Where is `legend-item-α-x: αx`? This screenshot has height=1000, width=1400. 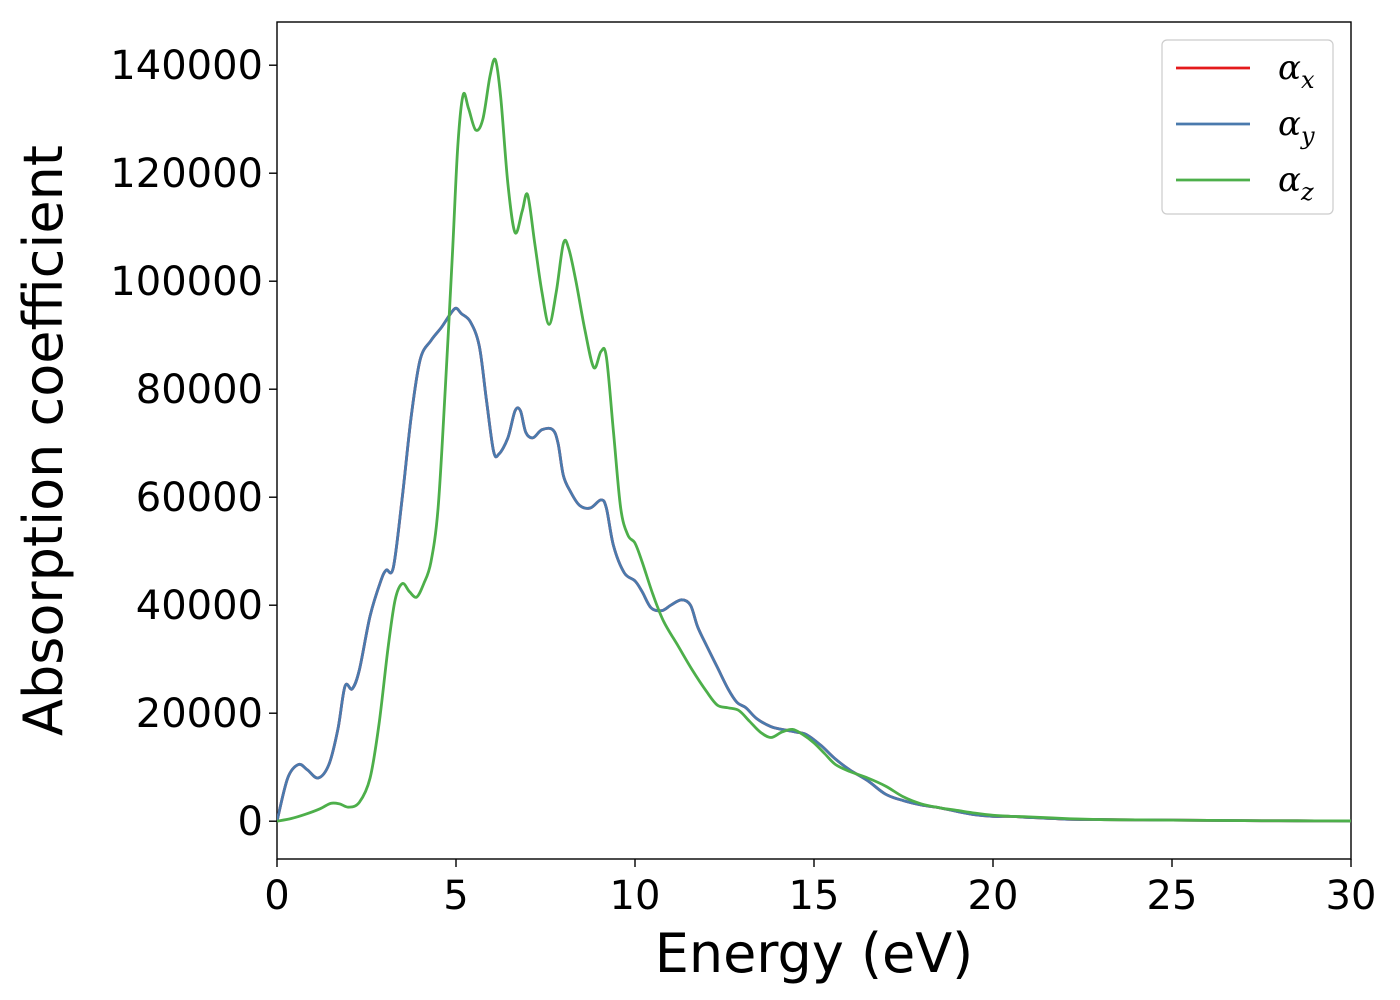
legend-item-α-x: αx is located at coordinates (1245, 71).